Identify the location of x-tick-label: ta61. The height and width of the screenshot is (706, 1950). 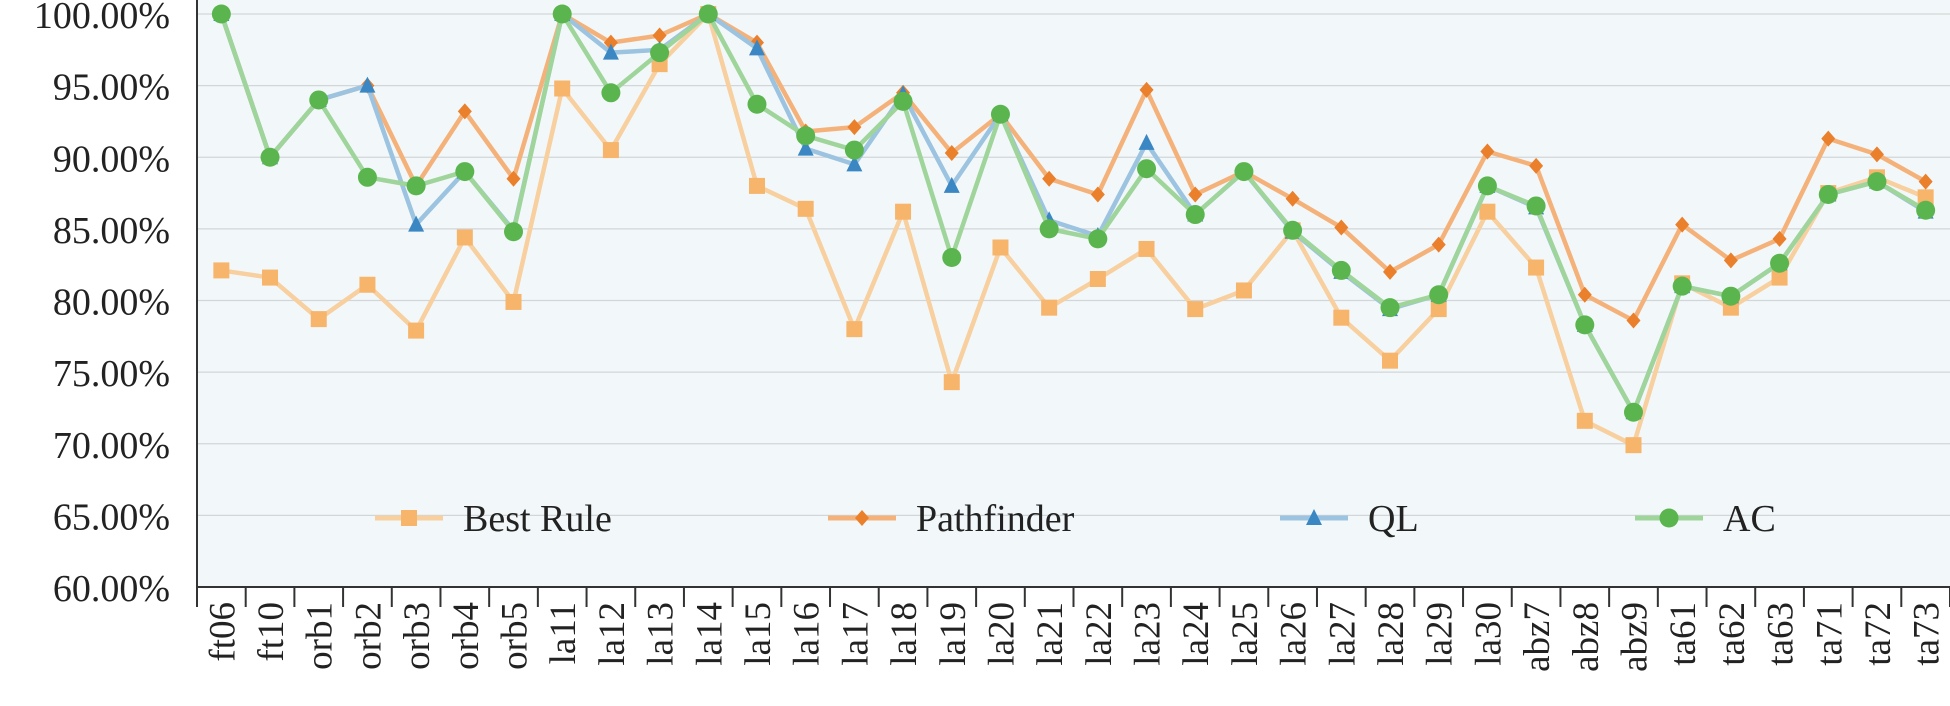
(1683, 634).